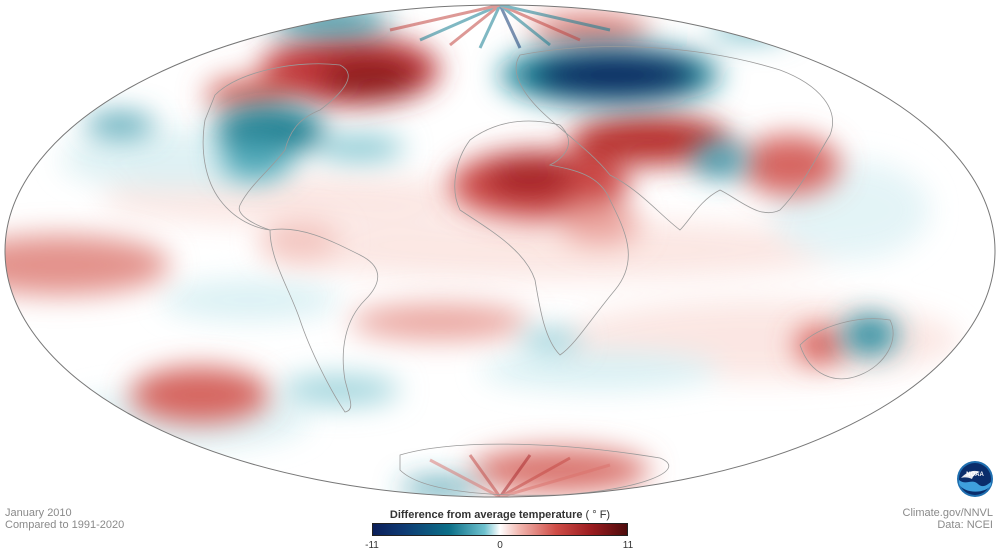  I want to click on legend-mid-label: 0, so click(500, 545).